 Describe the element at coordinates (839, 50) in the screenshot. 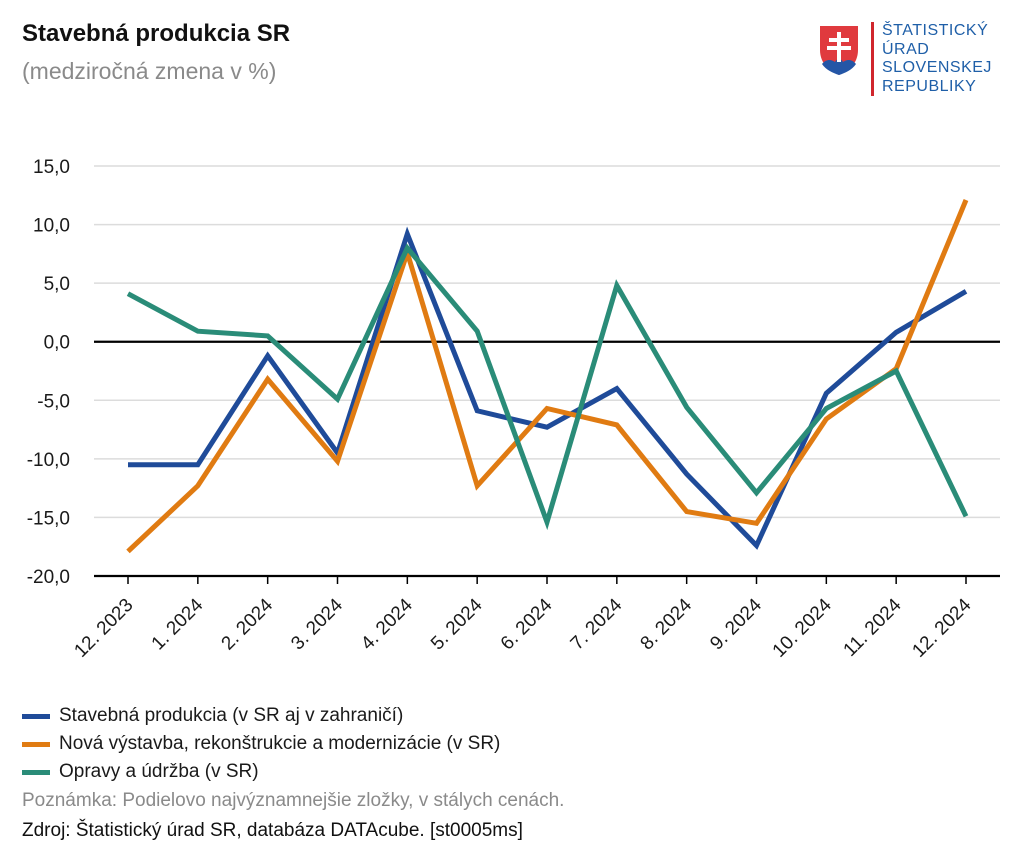

I see `slovak-coat-of-arms-icon` at that location.